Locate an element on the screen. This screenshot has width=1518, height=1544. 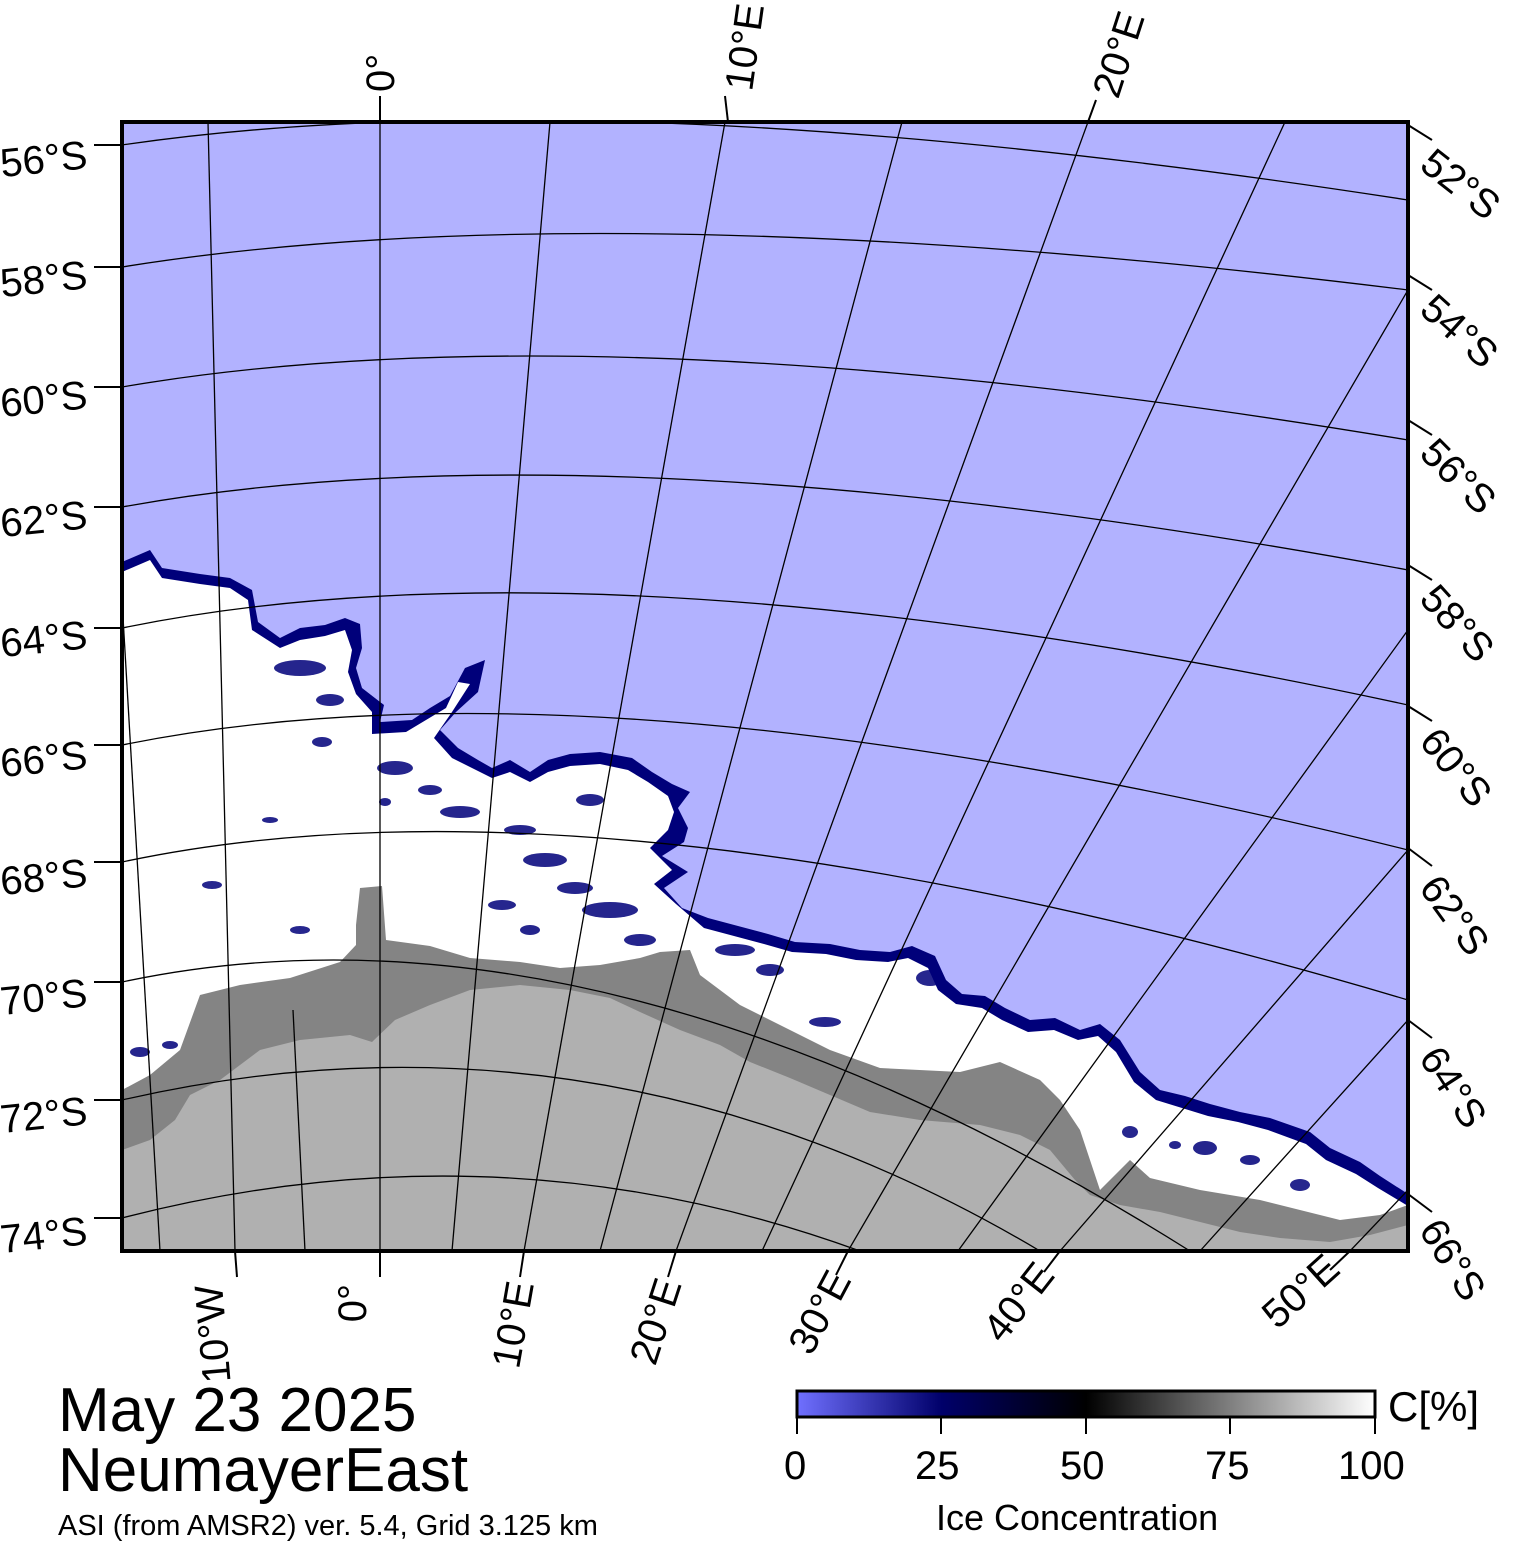
land is located at coordinates (765, 1118).